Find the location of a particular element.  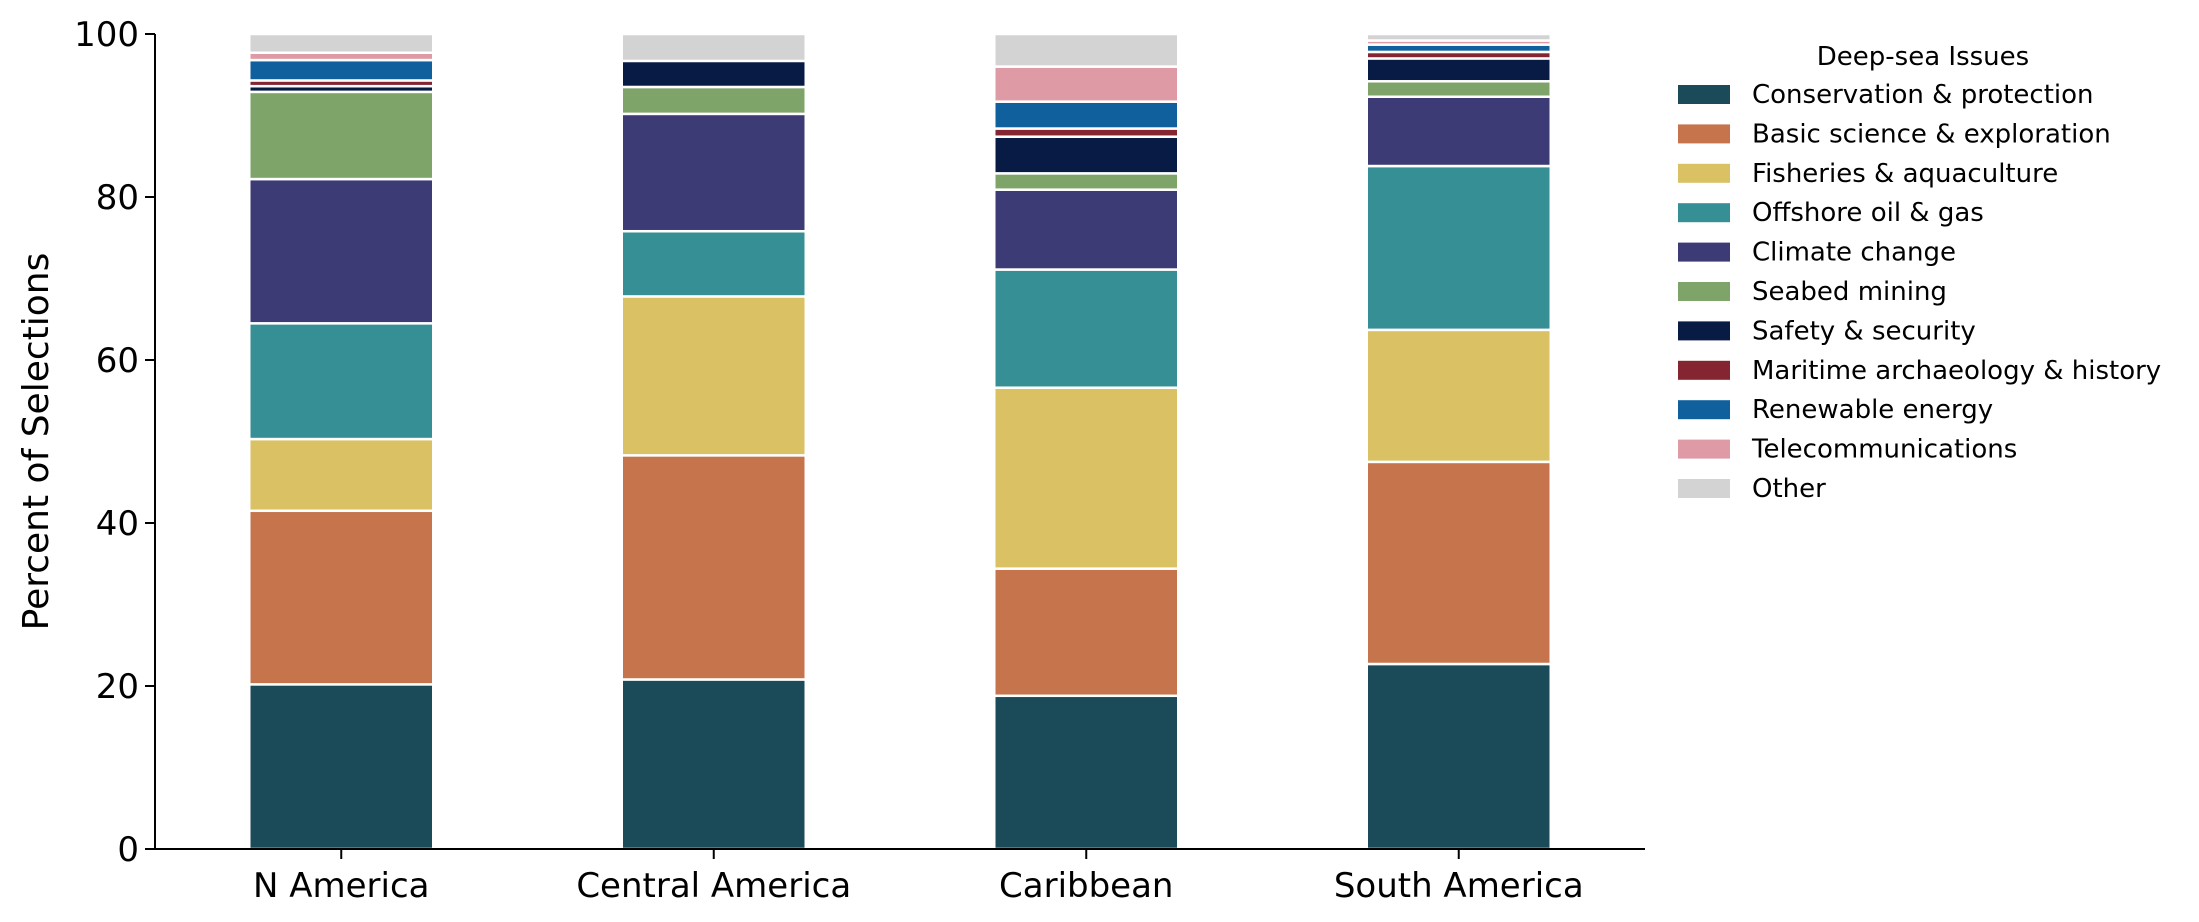

y-ticks: 0 20 40 60 80 100 is located at coordinates (114, 442).